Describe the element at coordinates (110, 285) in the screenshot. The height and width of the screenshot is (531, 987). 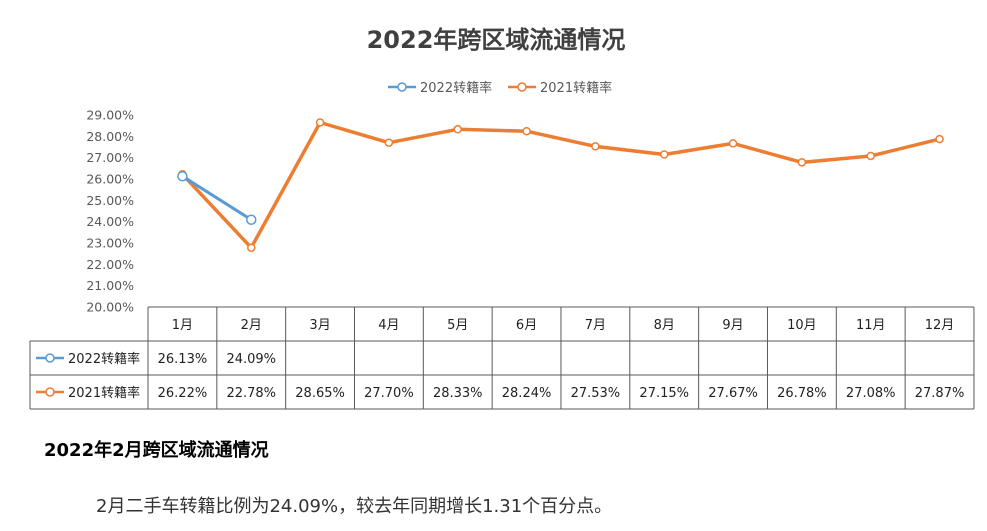
I see `y-tick-label: 21.00%` at that location.